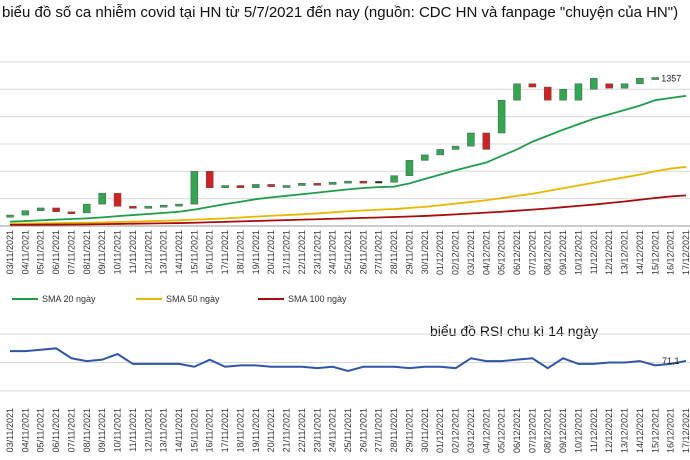  What do you see at coordinates (548, 252) in the screenshot?
I see `x-tick-label: 08/12/2021` at bounding box center [548, 252].